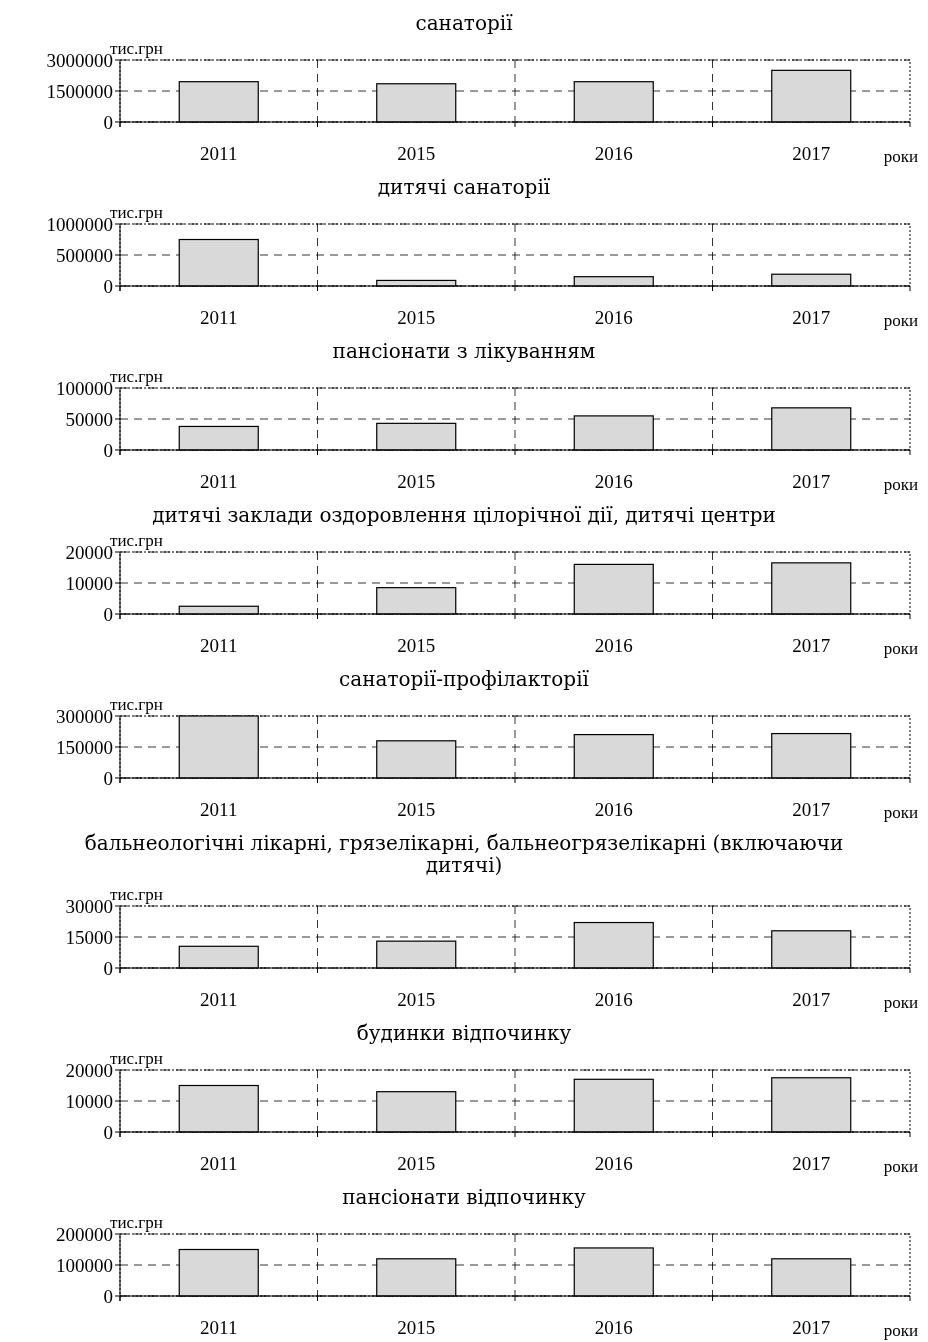 This screenshot has width=928, height=1342. I want to click on chart-title: будинки відпочинку, so click(464, 1033).